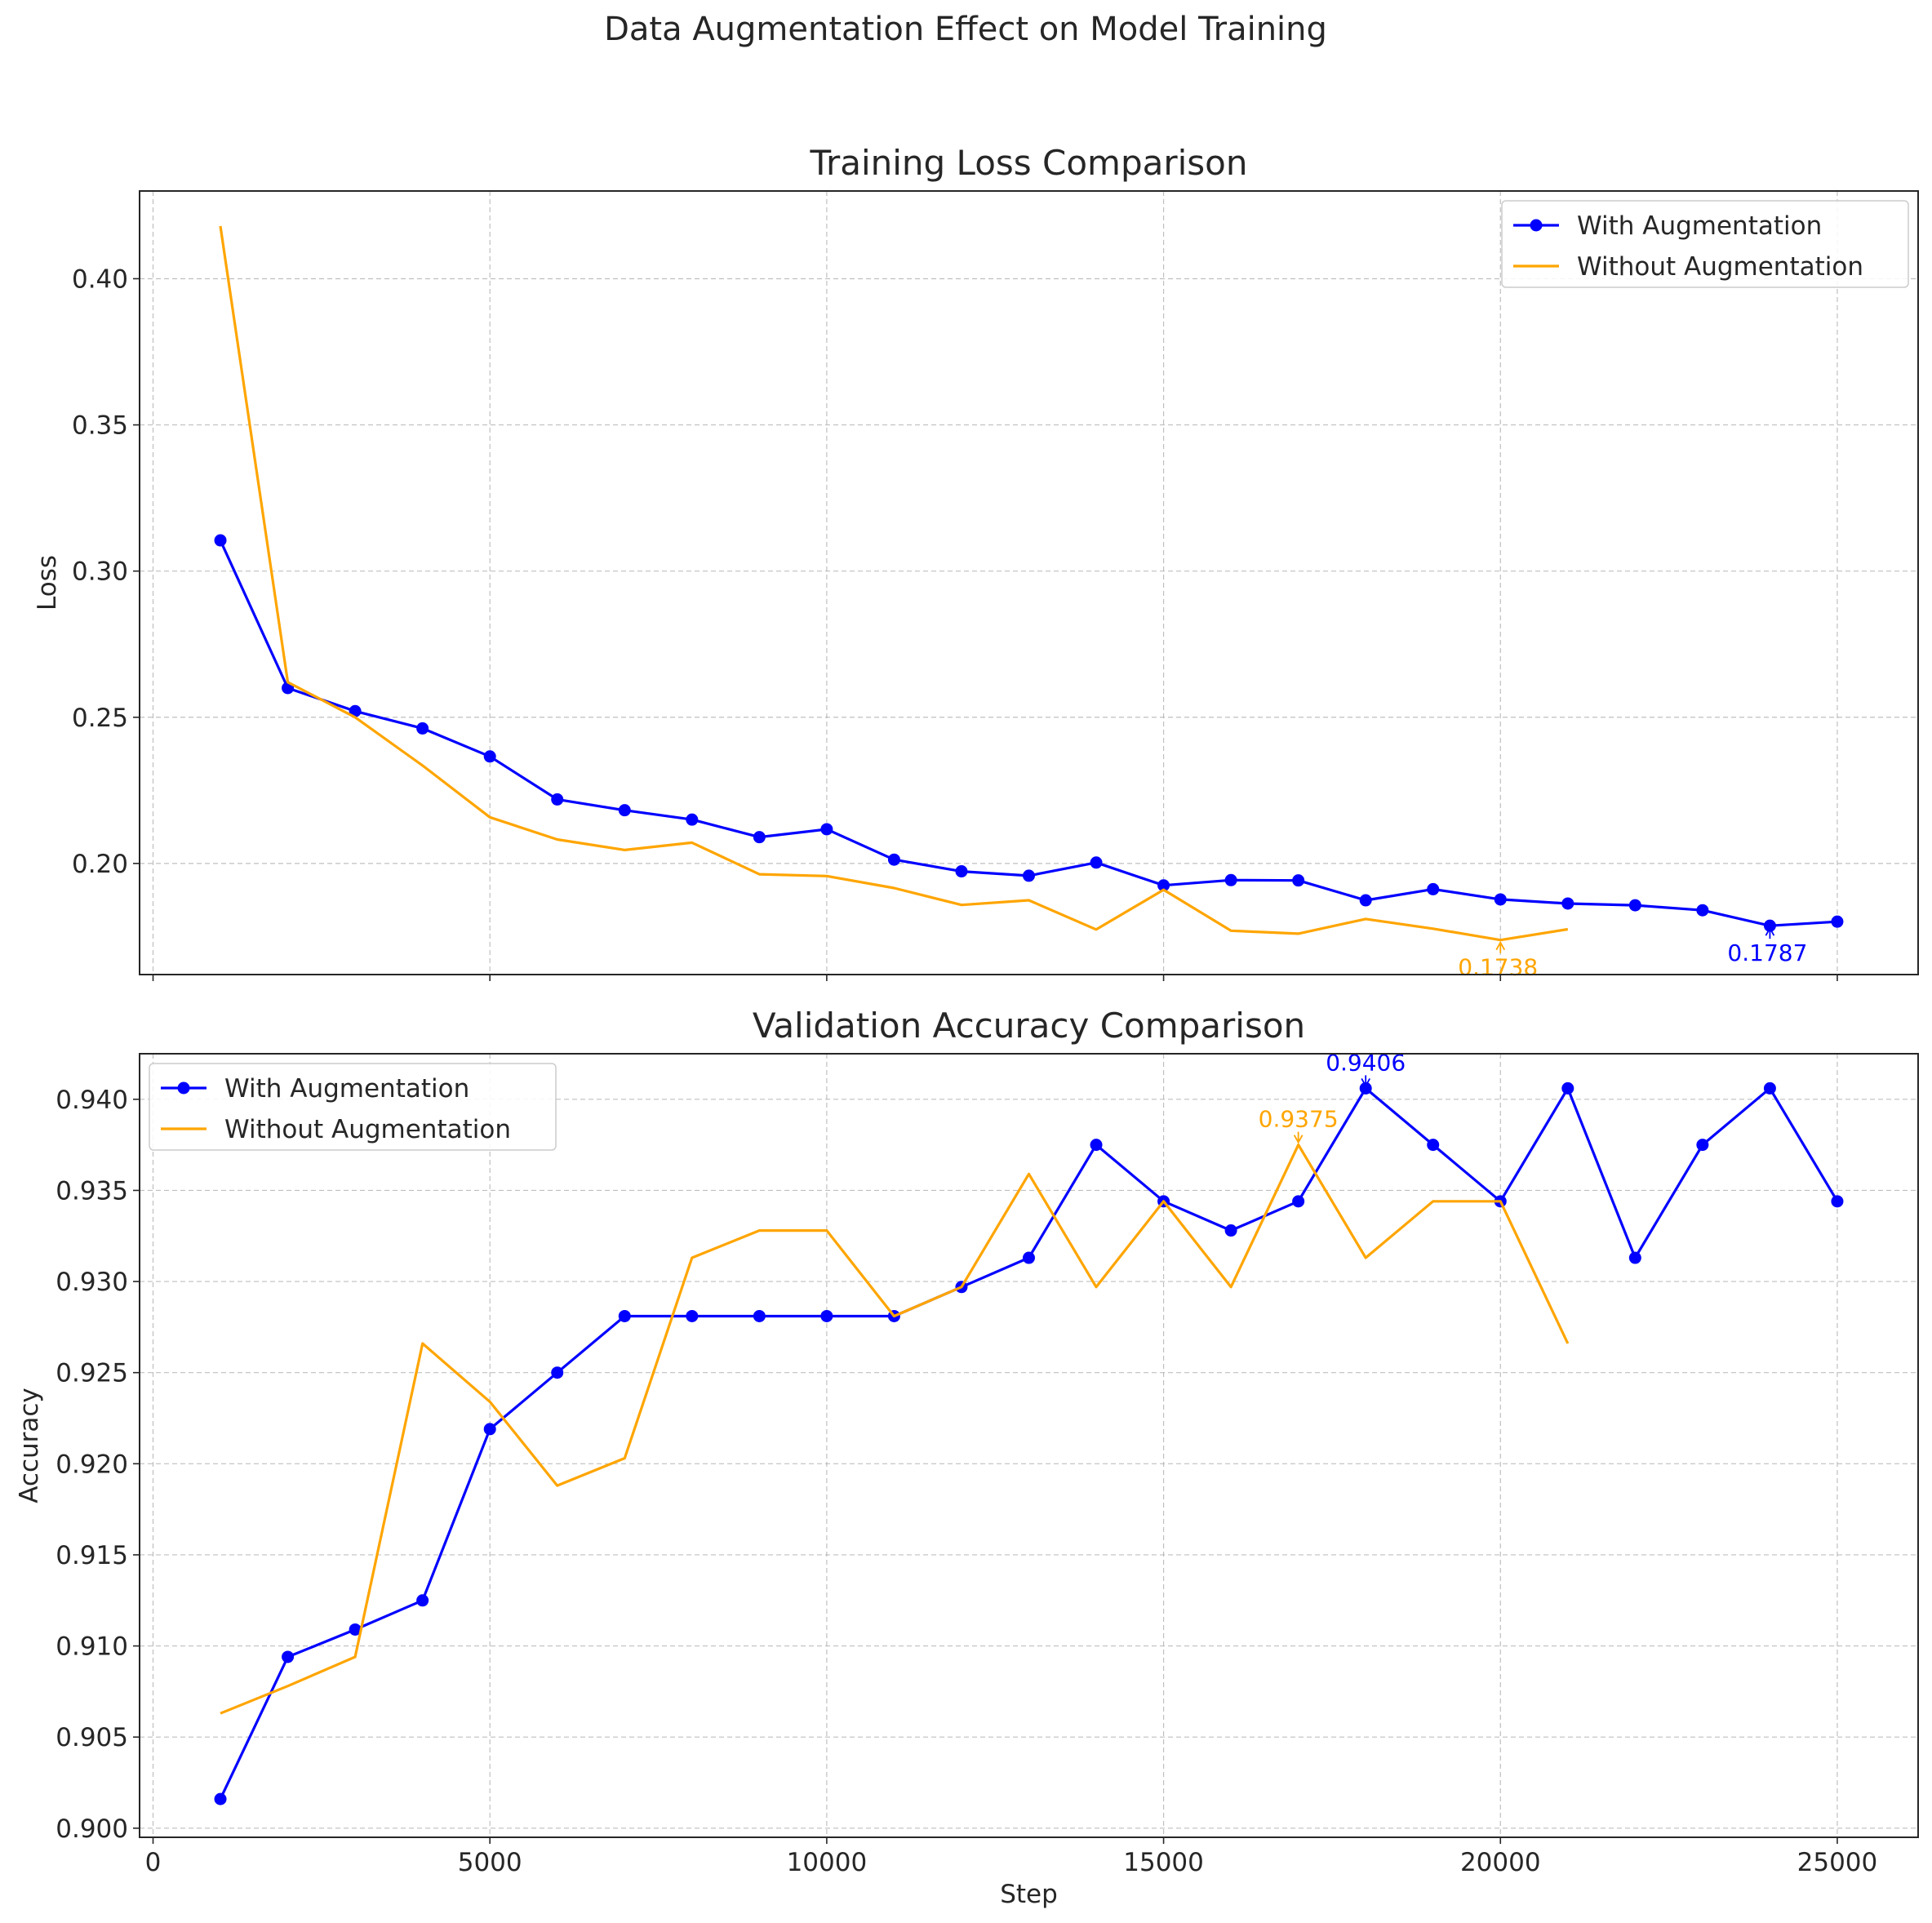 The image size is (1932, 1923). Describe the element at coordinates (490, 1862) in the screenshot. I see `x-tick-label: 5000` at that location.